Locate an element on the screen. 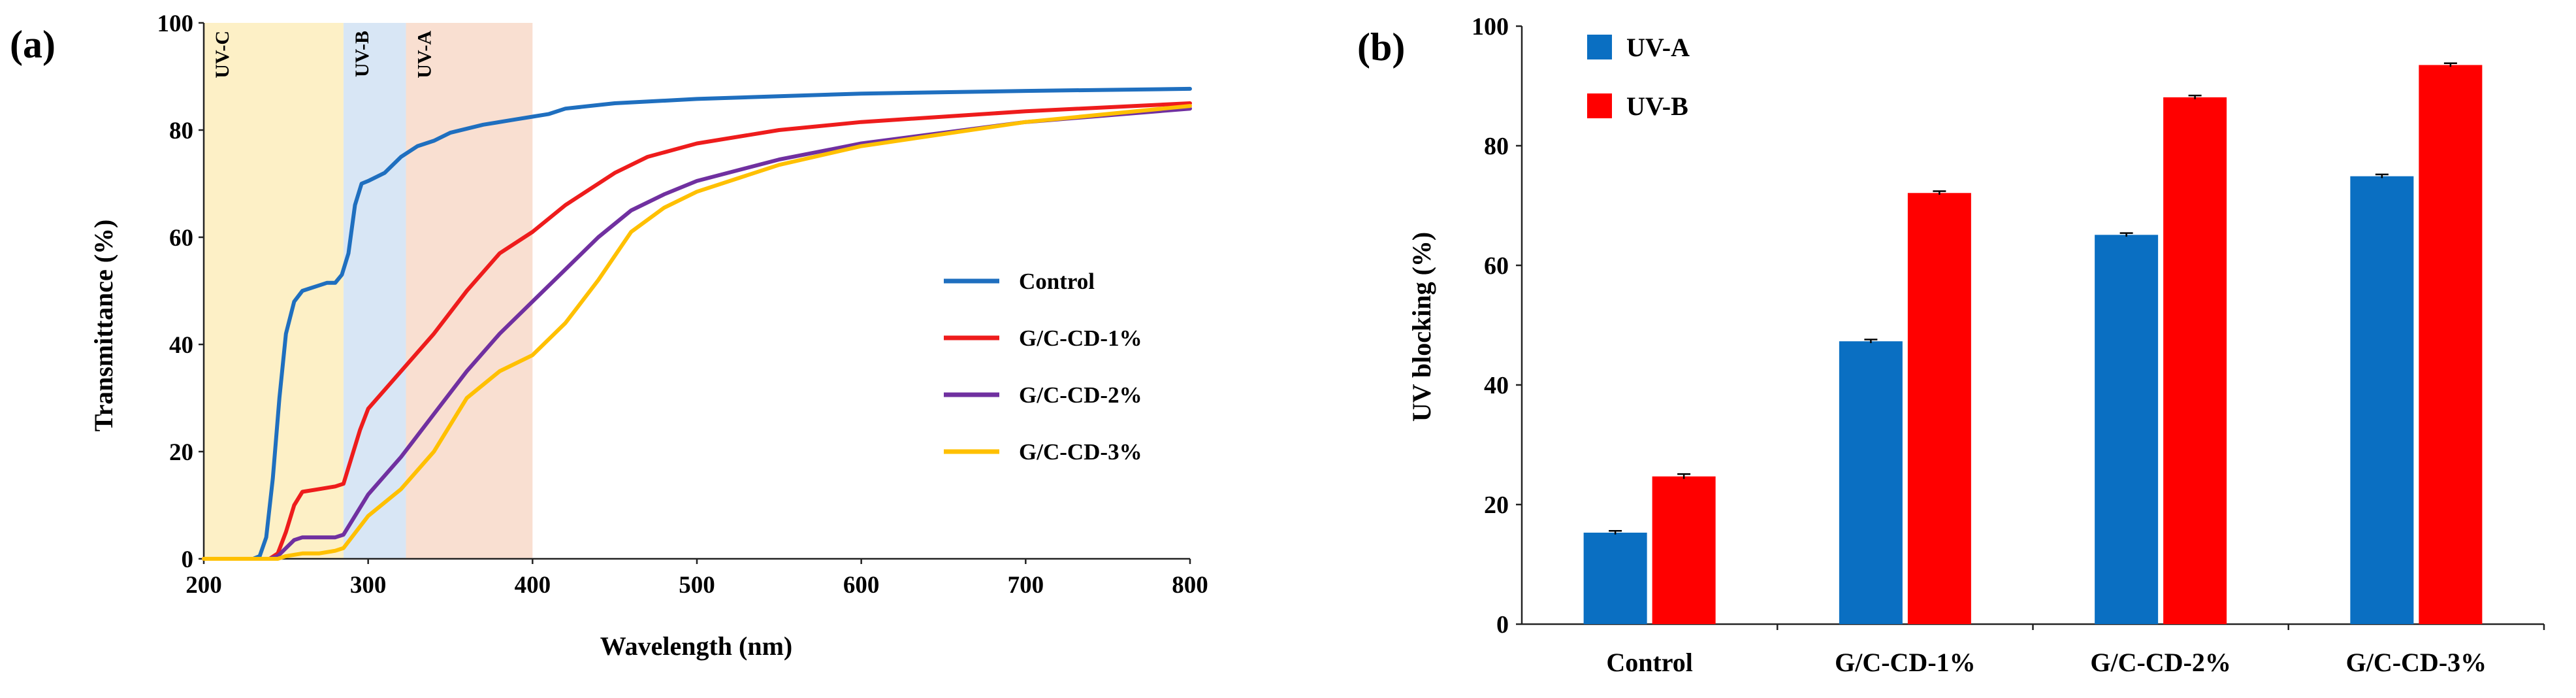 The width and height of the screenshot is (2576, 698). region-label-uv-a: UV-A is located at coordinates (425, 55).